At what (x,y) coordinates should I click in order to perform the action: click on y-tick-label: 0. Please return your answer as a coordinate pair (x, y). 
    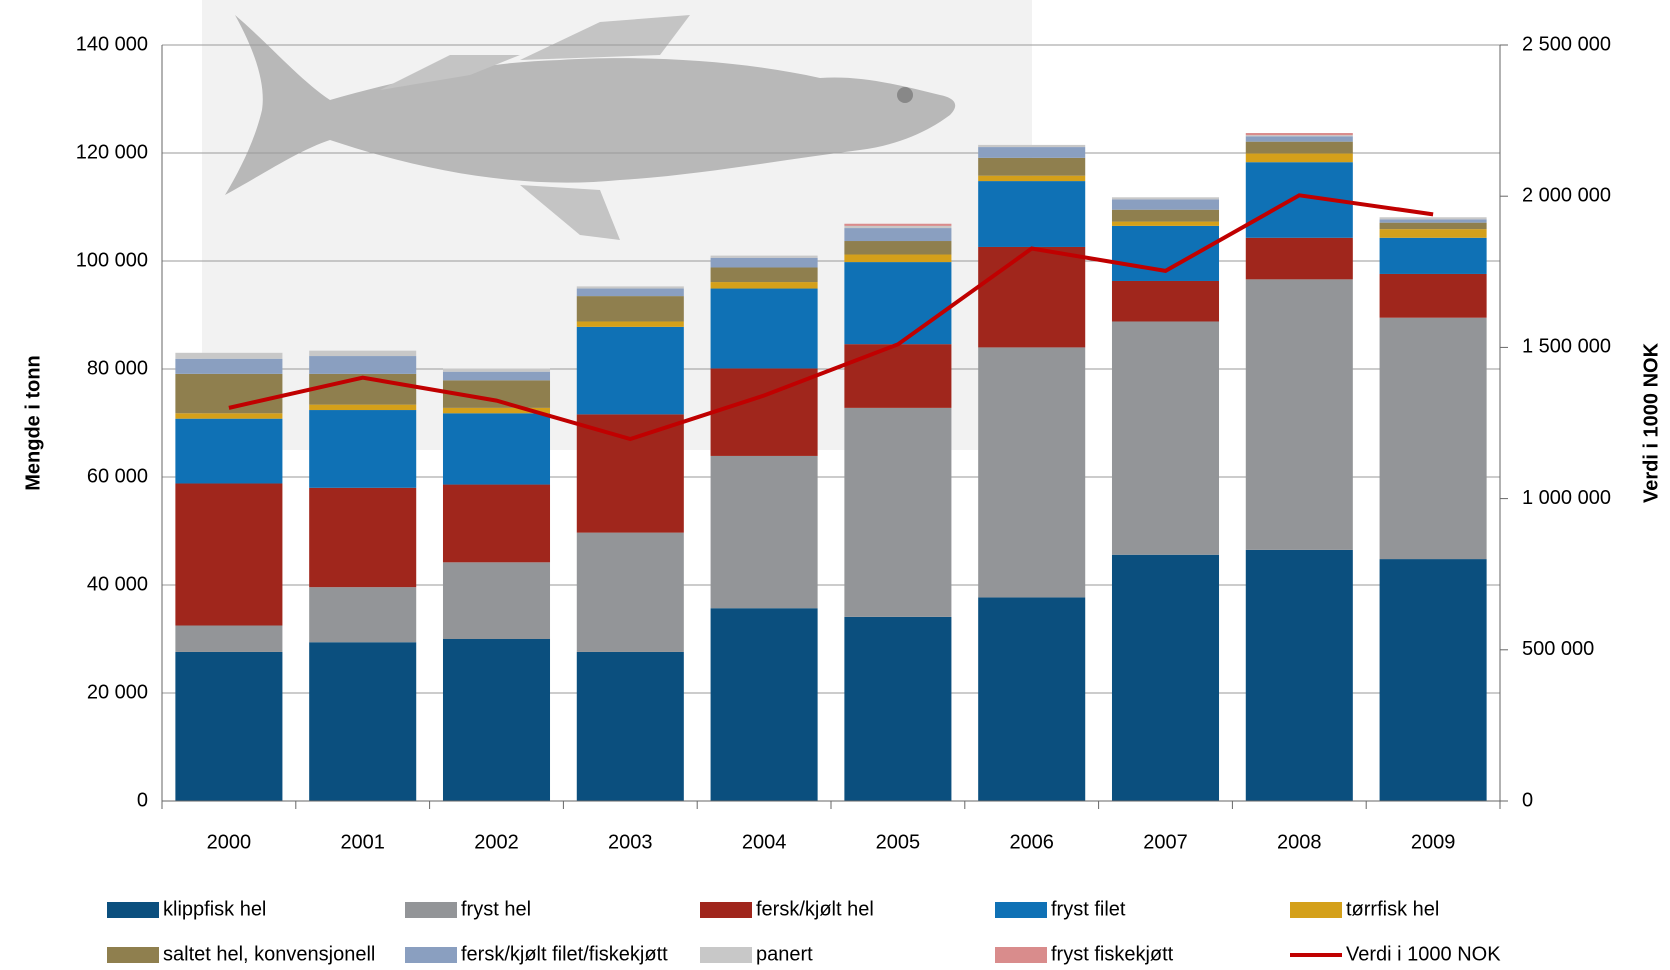
    Looking at the image, I should click on (142, 800).